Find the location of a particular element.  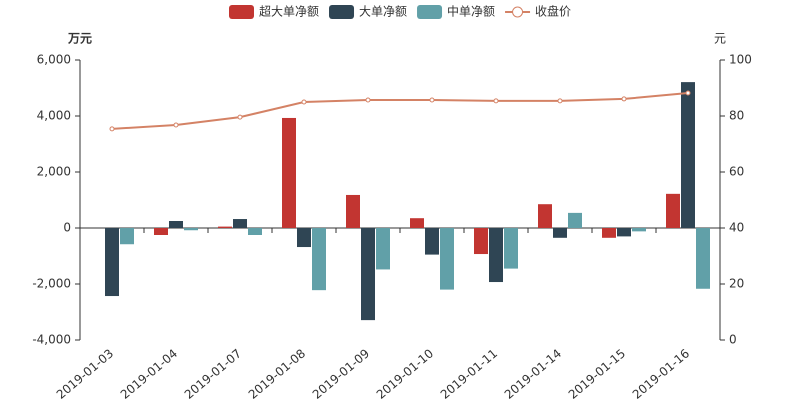

x-tick-label: 2019-01-14 is located at coordinates (533, 373).